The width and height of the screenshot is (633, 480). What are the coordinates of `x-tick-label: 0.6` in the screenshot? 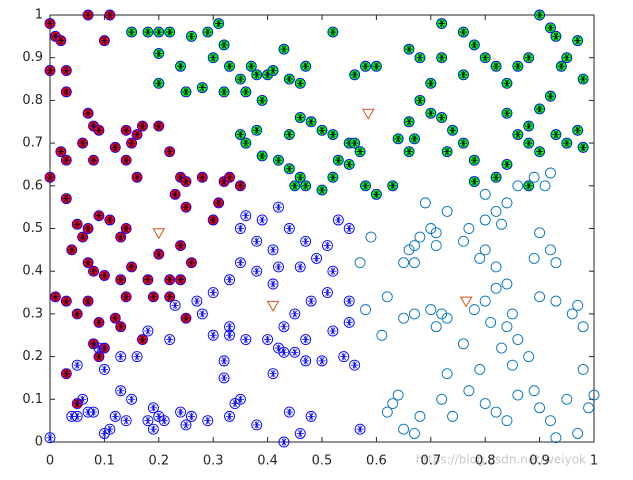 It's located at (376, 461).